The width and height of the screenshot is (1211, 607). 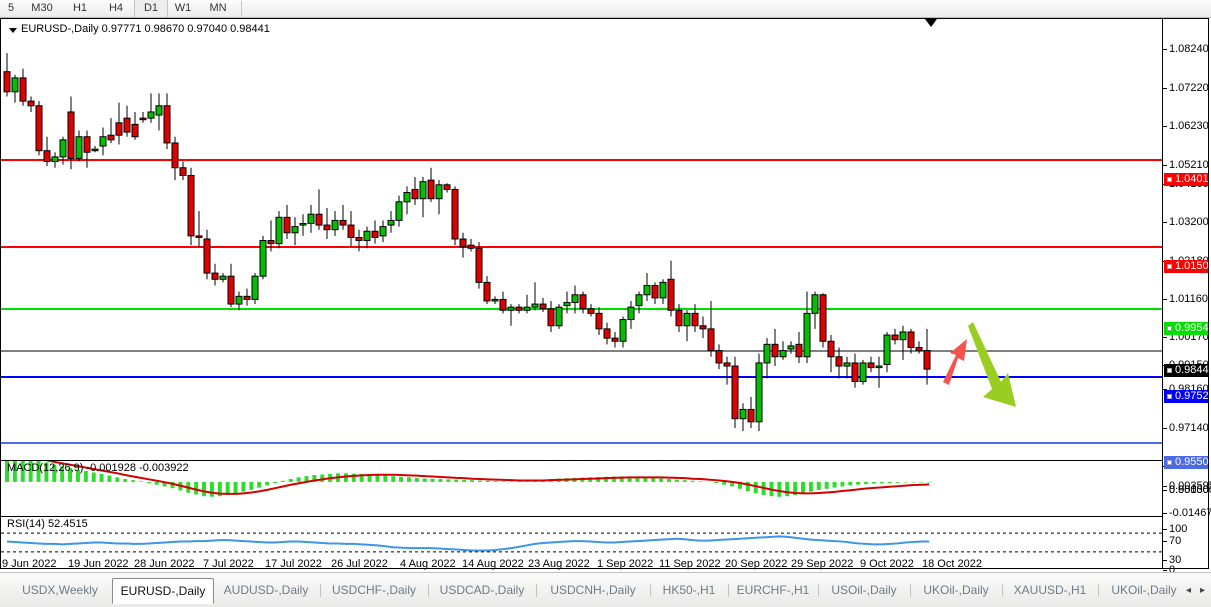 I want to click on price-tick-label: 1.03200, so click(x=1189, y=222).